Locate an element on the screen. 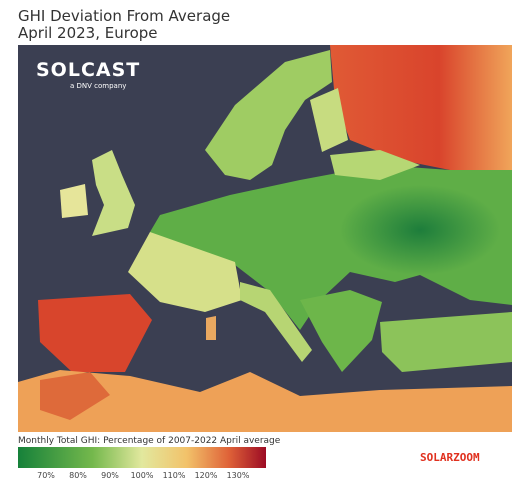  baltic-north is located at coordinates (375, 165).